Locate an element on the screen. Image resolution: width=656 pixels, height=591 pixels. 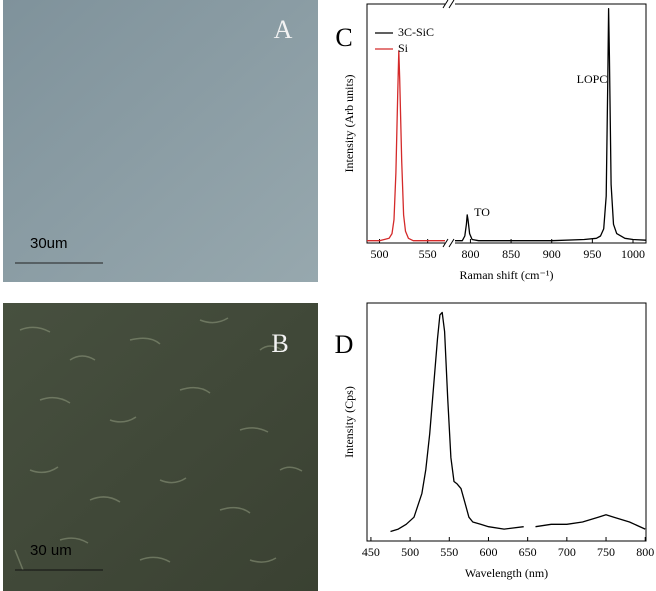
x-tick-label: 950 is located at coordinates (592, 254).